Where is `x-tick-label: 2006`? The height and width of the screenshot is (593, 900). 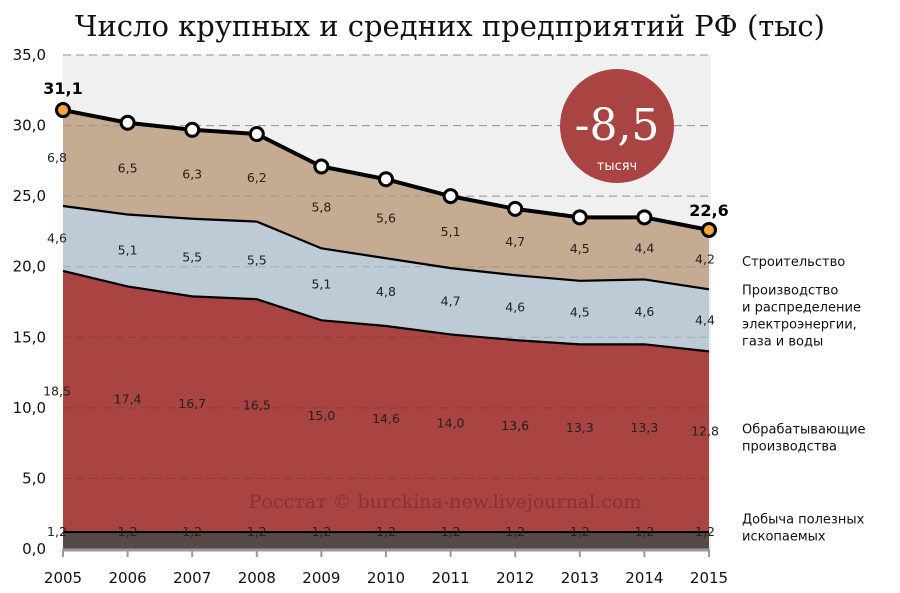
x-tick-label: 2006 is located at coordinates (128, 578).